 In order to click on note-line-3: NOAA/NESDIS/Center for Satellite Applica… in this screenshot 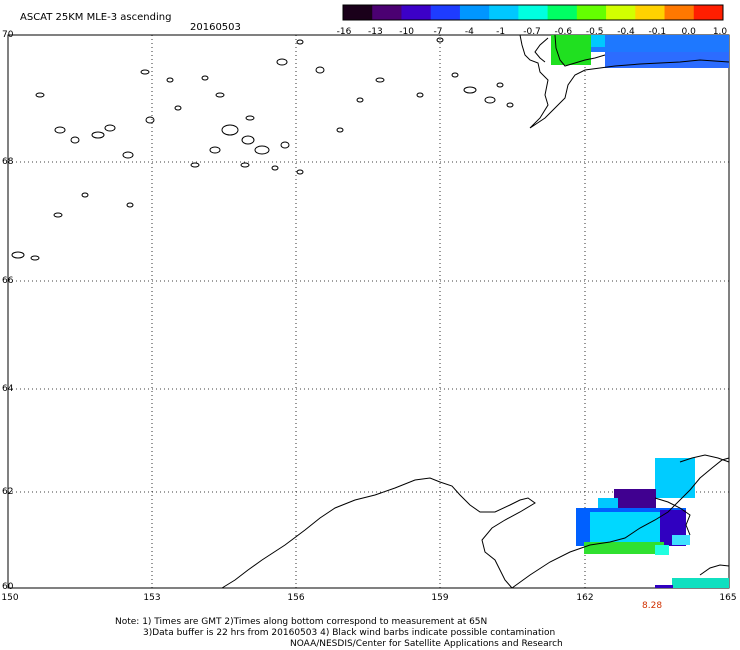, I will do `click(426, 644)`.